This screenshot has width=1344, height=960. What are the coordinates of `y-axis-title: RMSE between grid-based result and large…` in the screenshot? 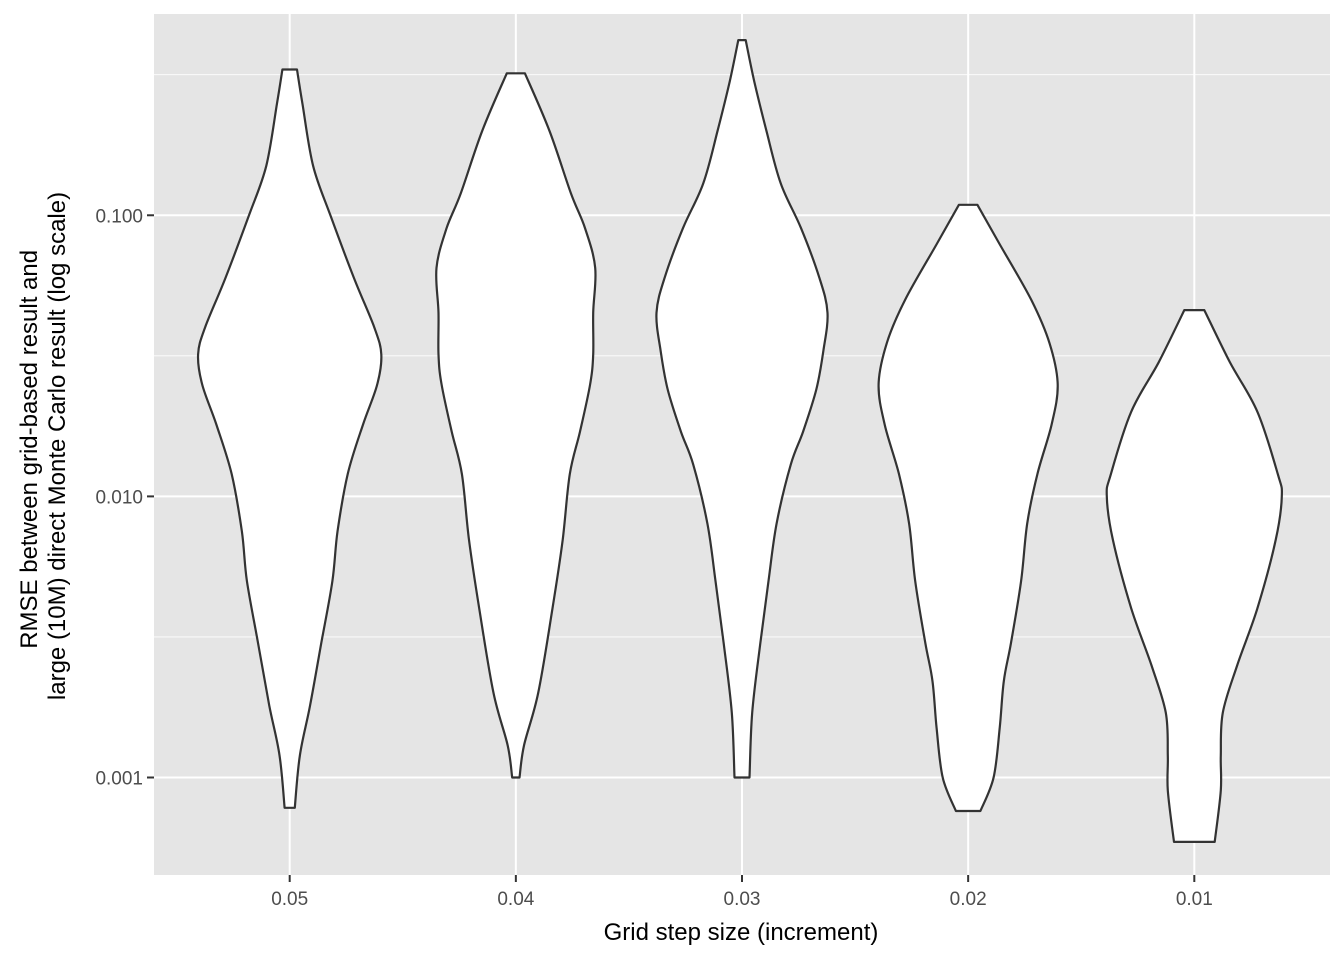 It's located at (43, 446).